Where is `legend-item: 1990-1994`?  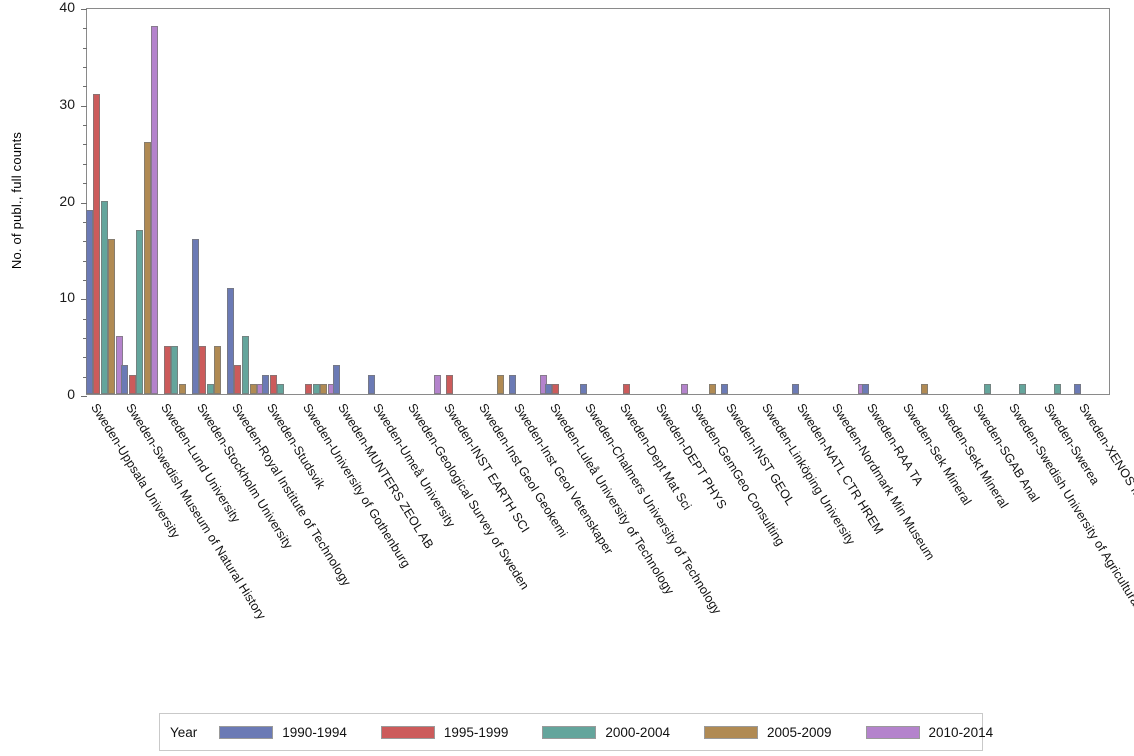 legend-item: 1990-1994 is located at coordinates (283, 732).